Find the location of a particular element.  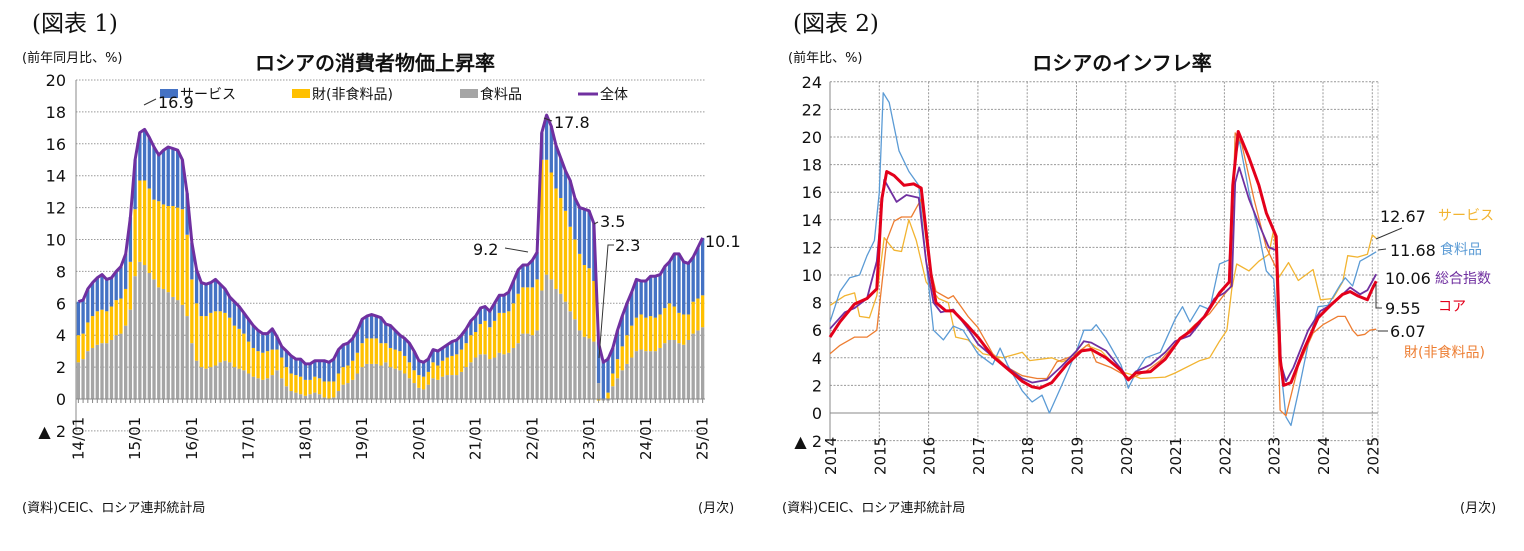

figure2-label: (図表 2) is located at coordinates (836, 24).